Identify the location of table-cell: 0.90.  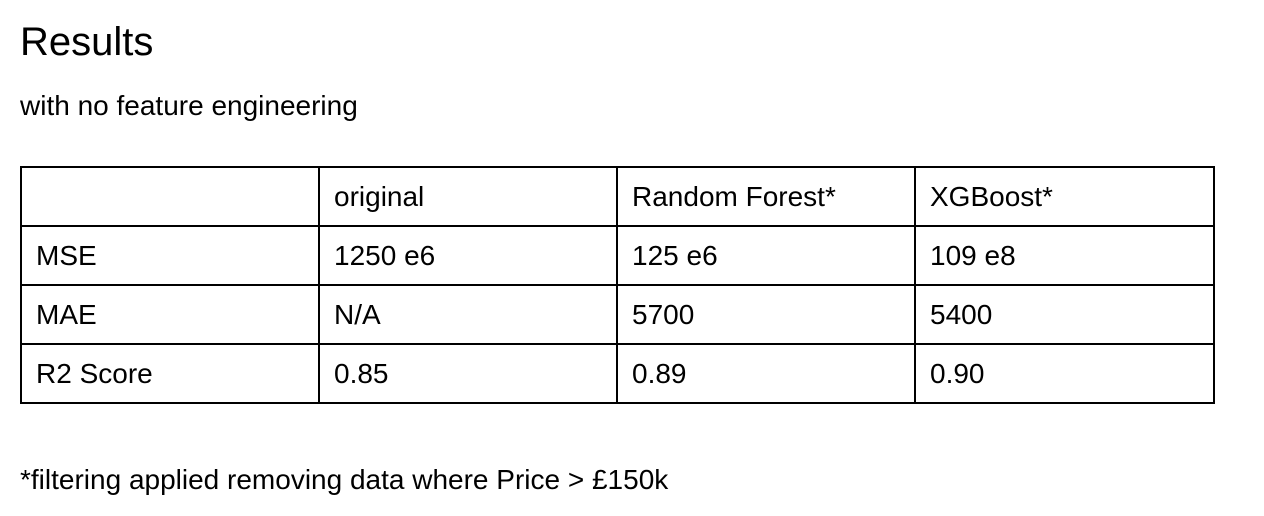
(1064, 373).